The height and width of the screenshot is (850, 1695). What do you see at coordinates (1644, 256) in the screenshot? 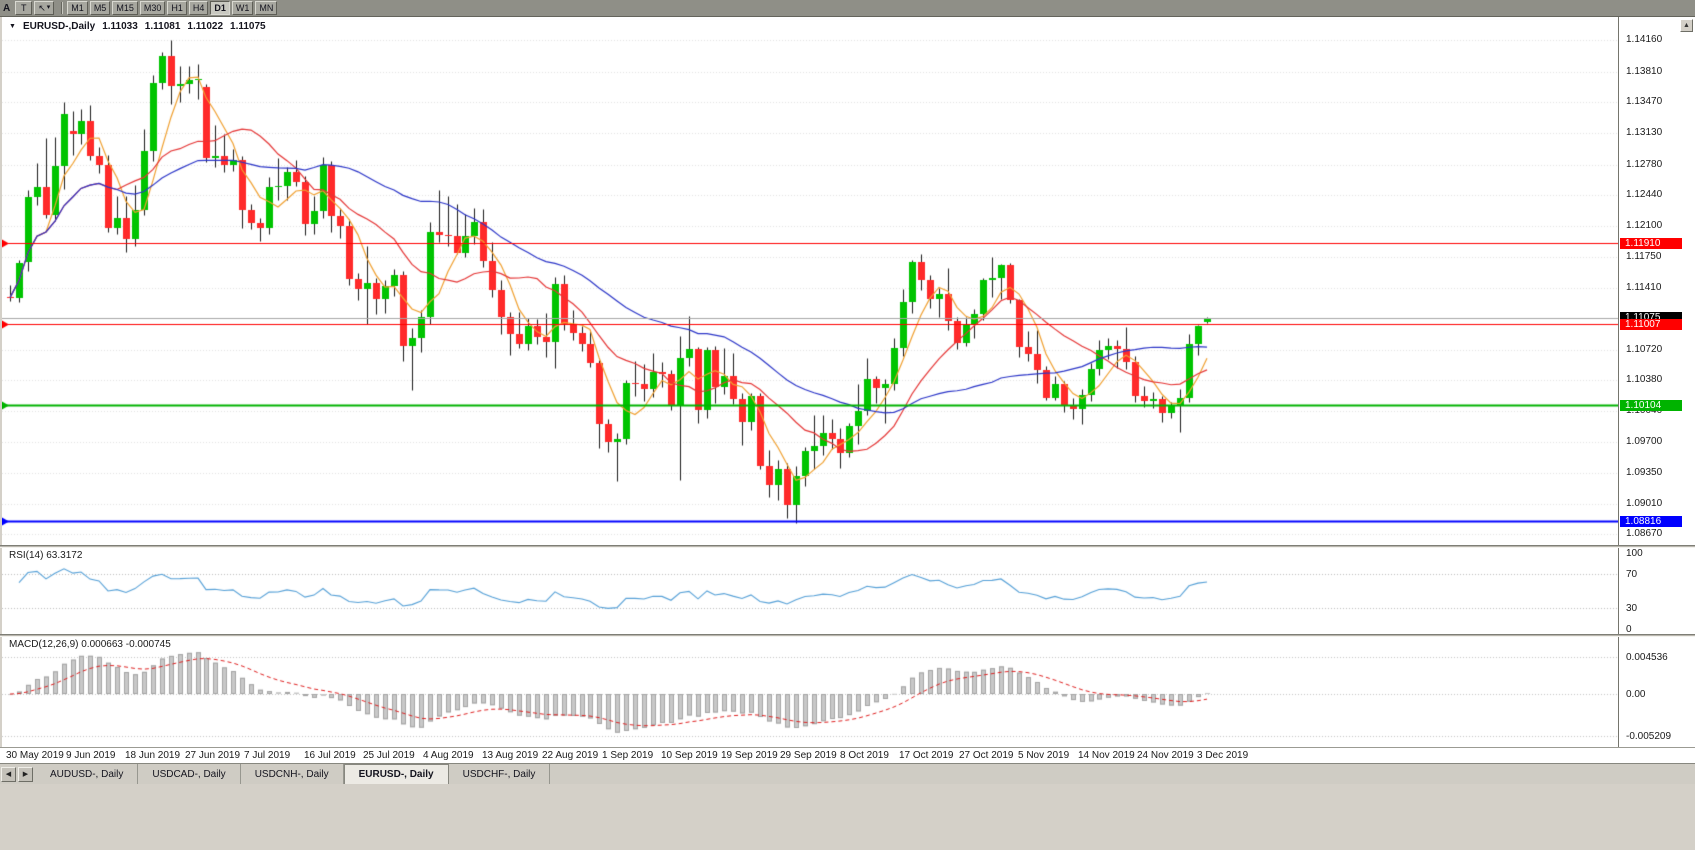
I see `price-axis-label: 1.11750` at bounding box center [1644, 256].